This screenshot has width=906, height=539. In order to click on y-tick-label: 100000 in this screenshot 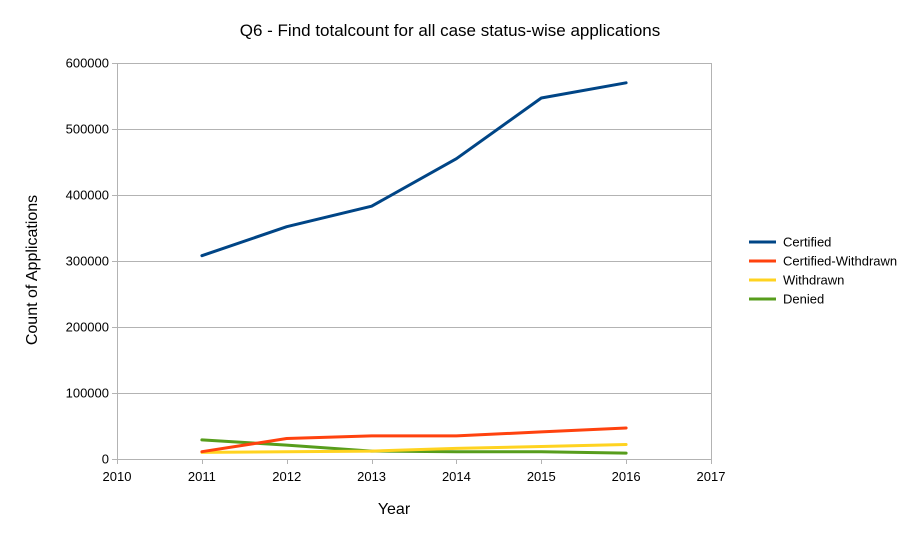, I will do `click(87, 393)`.